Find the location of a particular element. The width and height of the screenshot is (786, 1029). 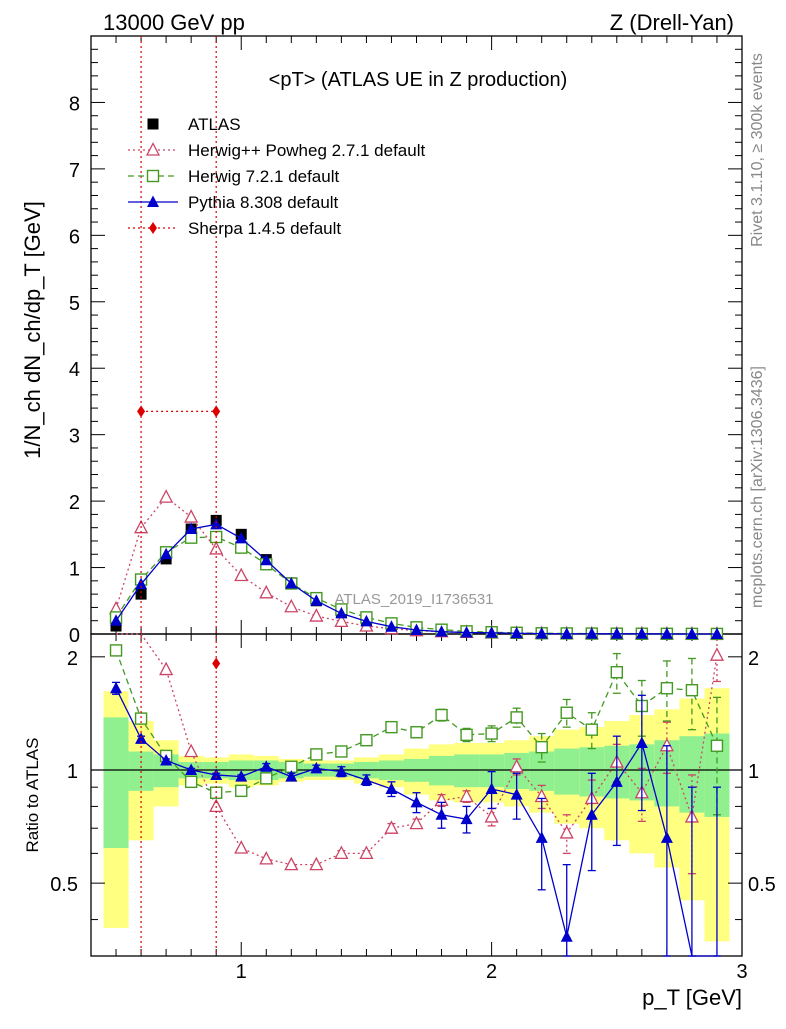

y-tick-label: 1 is located at coordinates (74, 570).